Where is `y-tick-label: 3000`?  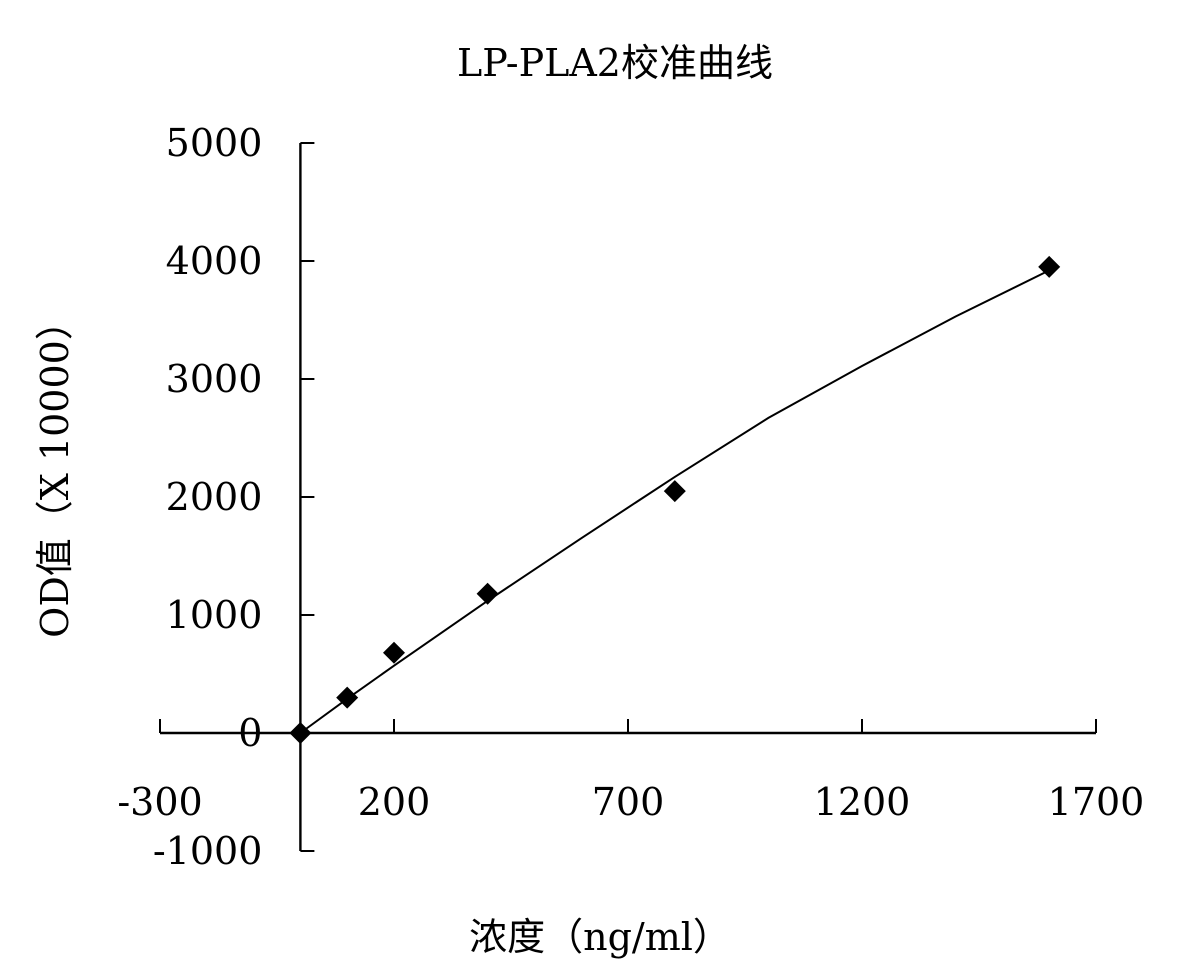 y-tick-label: 3000 is located at coordinates (214, 379).